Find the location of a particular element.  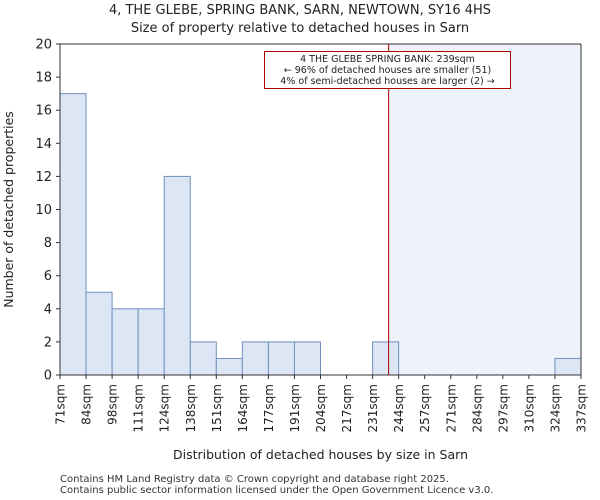

x-tick-label-244sqm: 244sqm is located at coordinates (399, 408).